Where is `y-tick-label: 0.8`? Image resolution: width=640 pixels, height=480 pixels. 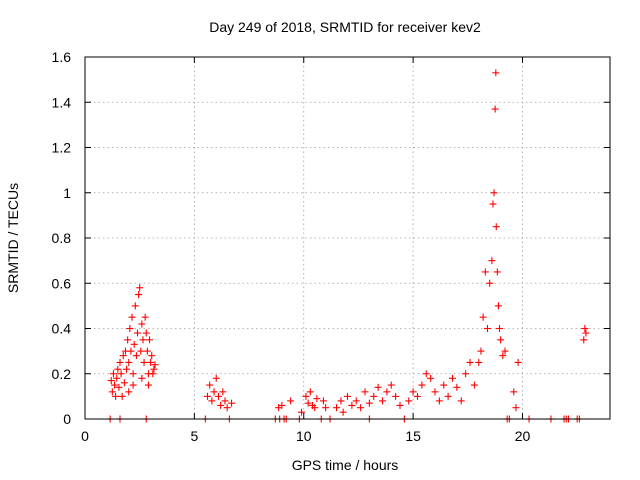 y-tick-label: 0.8 is located at coordinates (62, 238).